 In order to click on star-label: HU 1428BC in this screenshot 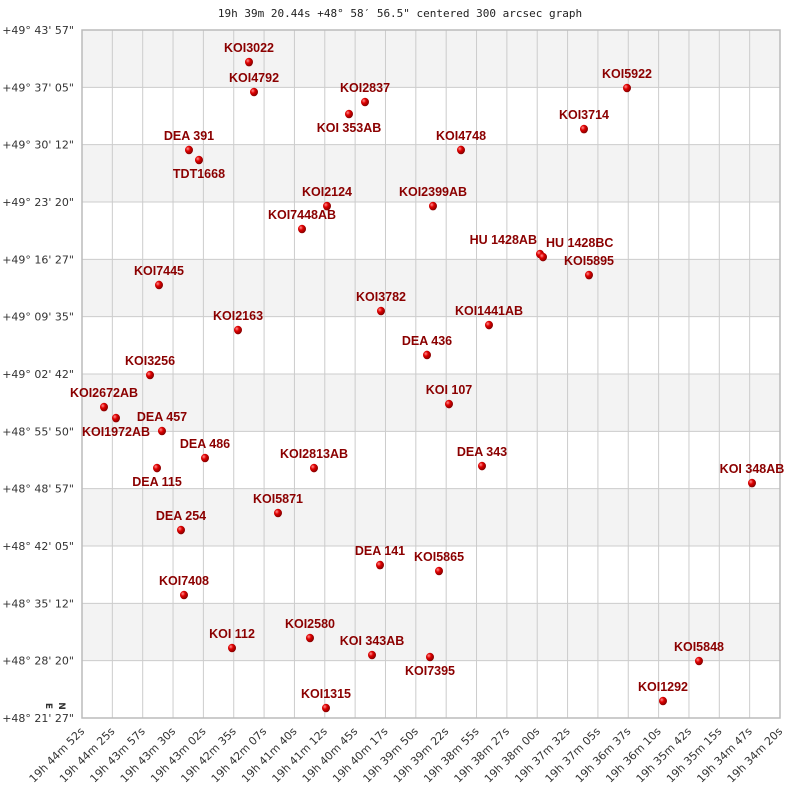, I will do `click(579, 243)`.